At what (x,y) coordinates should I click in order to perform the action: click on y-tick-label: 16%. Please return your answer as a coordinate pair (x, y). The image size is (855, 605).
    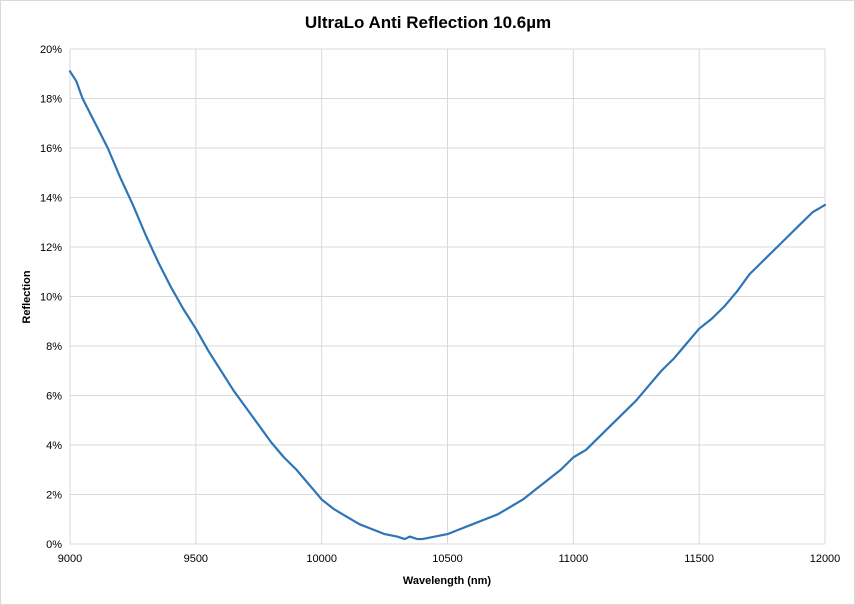
    Looking at the image, I should click on (51, 149).